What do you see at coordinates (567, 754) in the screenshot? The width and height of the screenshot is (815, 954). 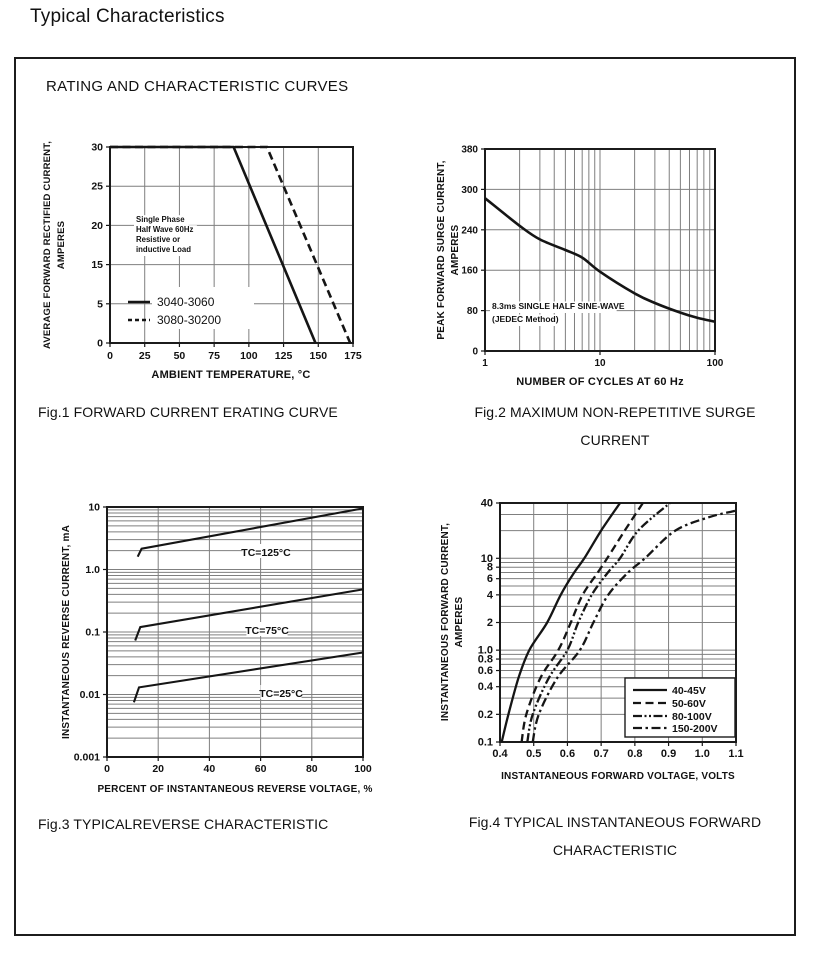 I see `x-tick-label: 0.6` at bounding box center [567, 754].